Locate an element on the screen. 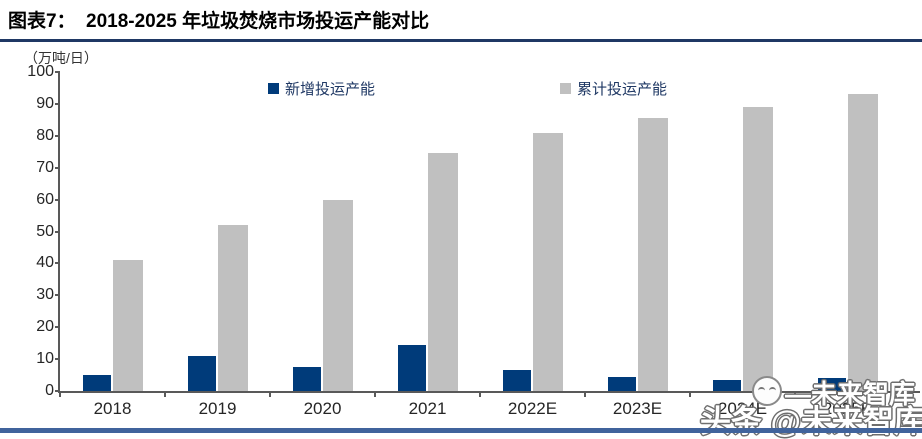  bottom-divider-rule is located at coordinates (461, 430).